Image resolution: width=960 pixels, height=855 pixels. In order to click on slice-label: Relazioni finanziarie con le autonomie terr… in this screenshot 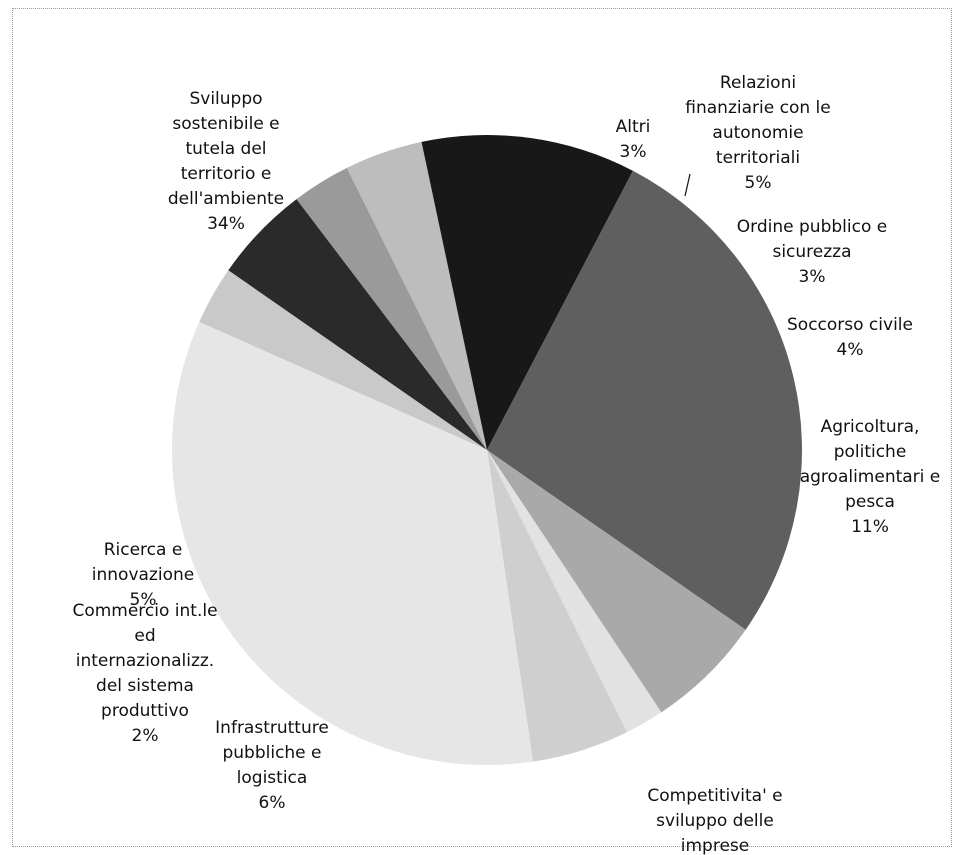, I will do `click(757, 133)`.